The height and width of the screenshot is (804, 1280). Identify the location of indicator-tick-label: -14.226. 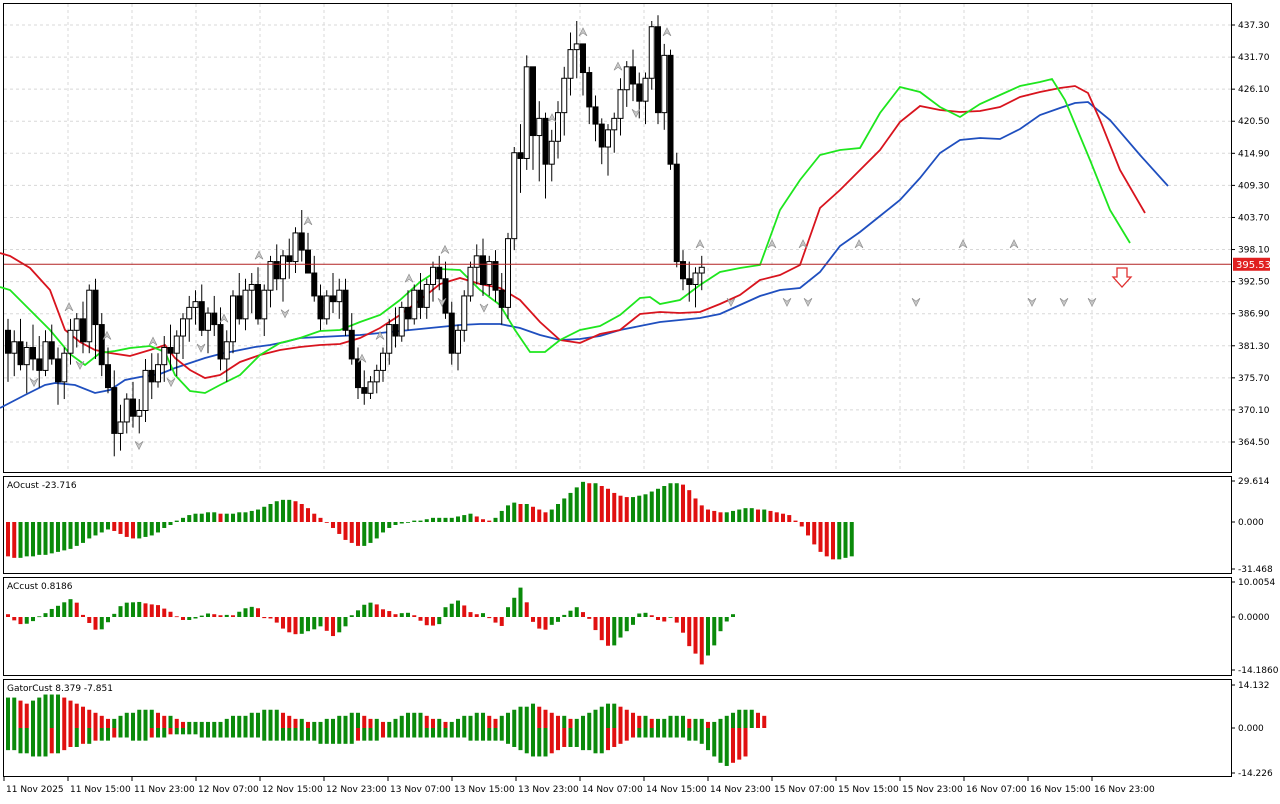
(1255, 774).